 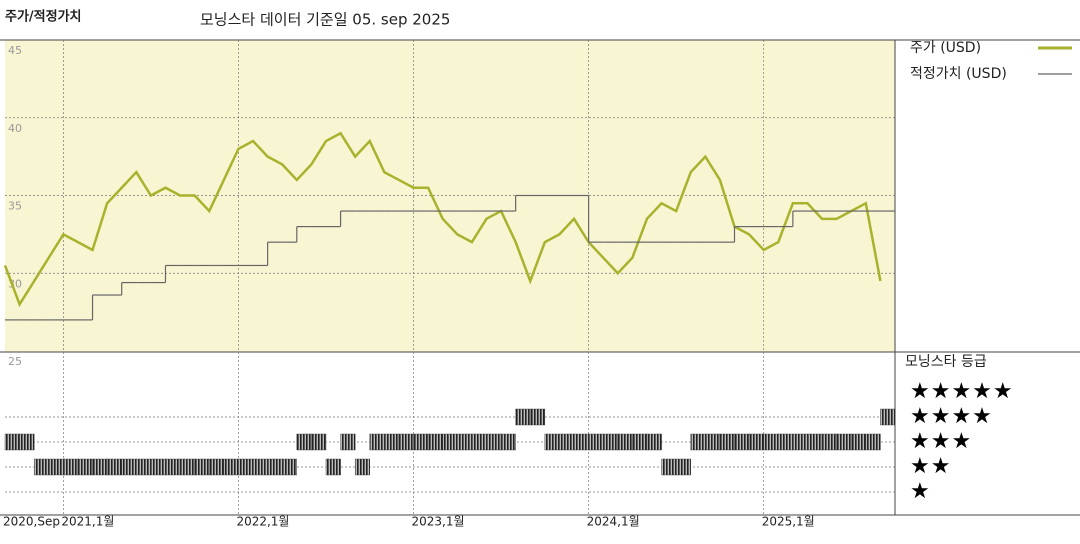 I want to click on rating-row-label: ★, so click(x=920, y=491).